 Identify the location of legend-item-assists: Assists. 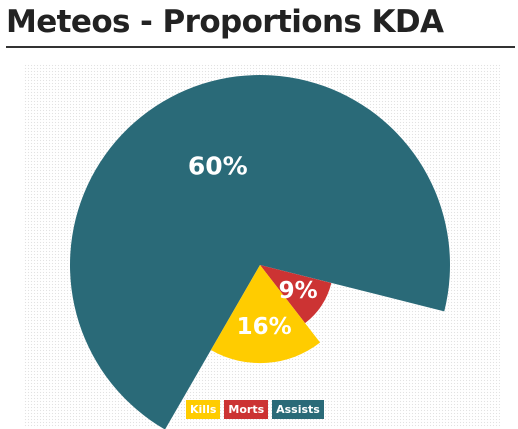
(298, 409).